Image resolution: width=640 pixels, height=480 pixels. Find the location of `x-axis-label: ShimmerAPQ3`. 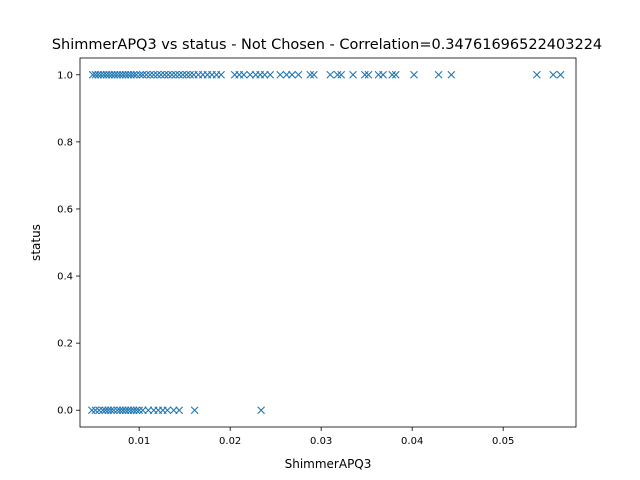

x-axis-label: ShimmerAPQ3 is located at coordinates (328, 464).